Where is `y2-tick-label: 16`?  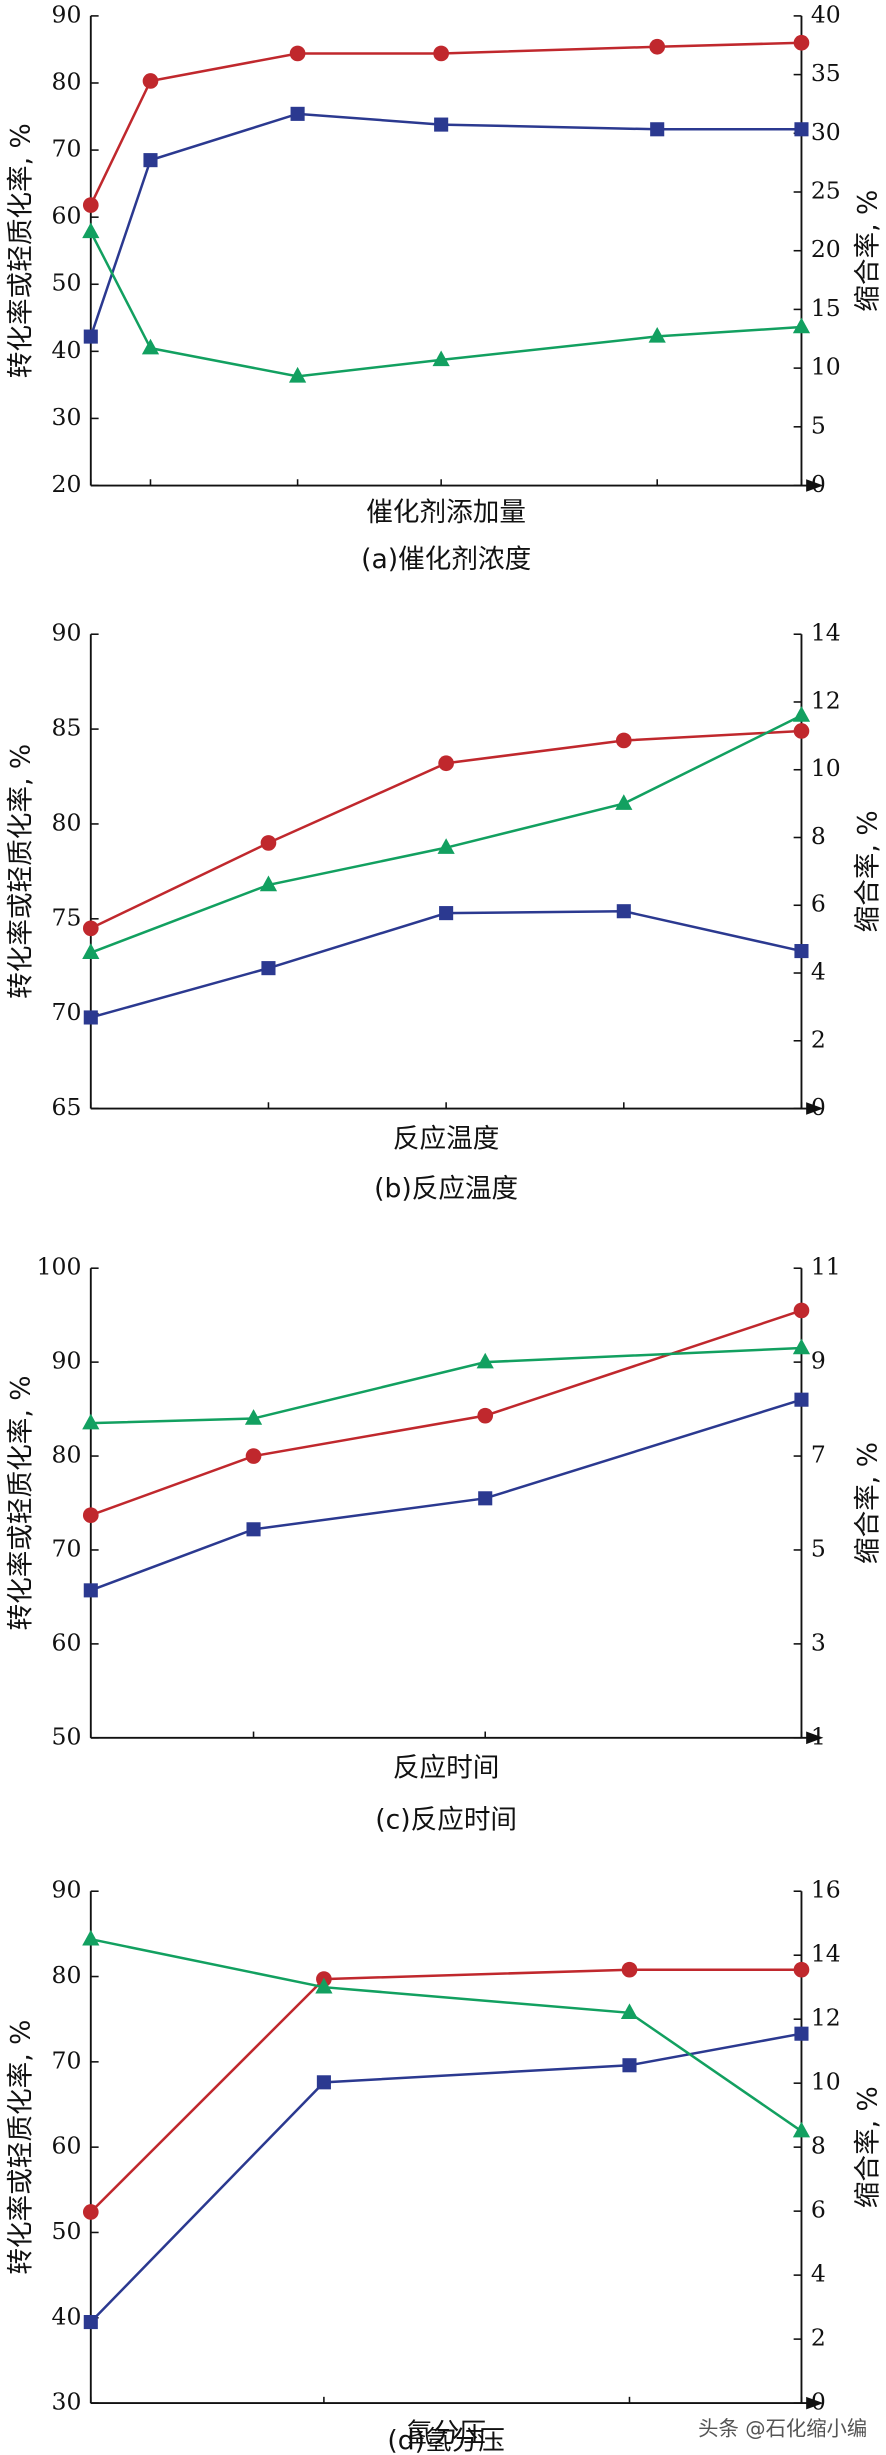 y2-tick-label: 16 is located at coordinates (826, 1890).